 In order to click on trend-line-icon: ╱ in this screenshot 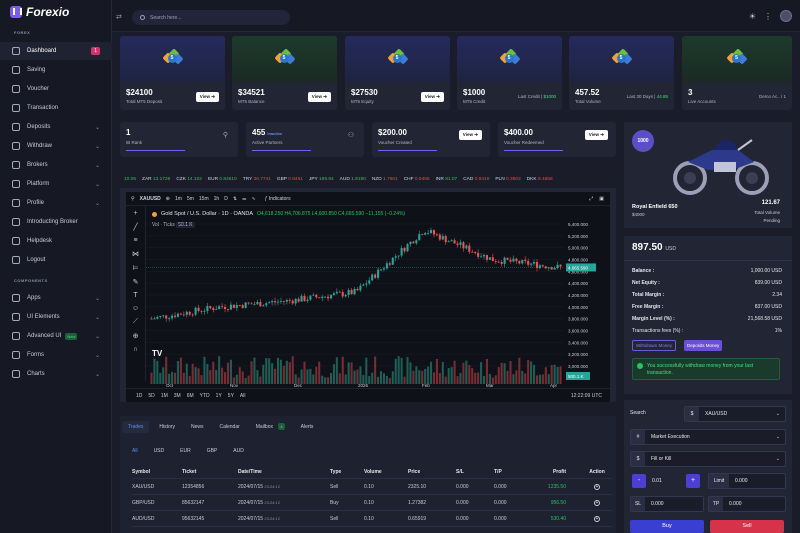, I will do `click(135, 227)`.